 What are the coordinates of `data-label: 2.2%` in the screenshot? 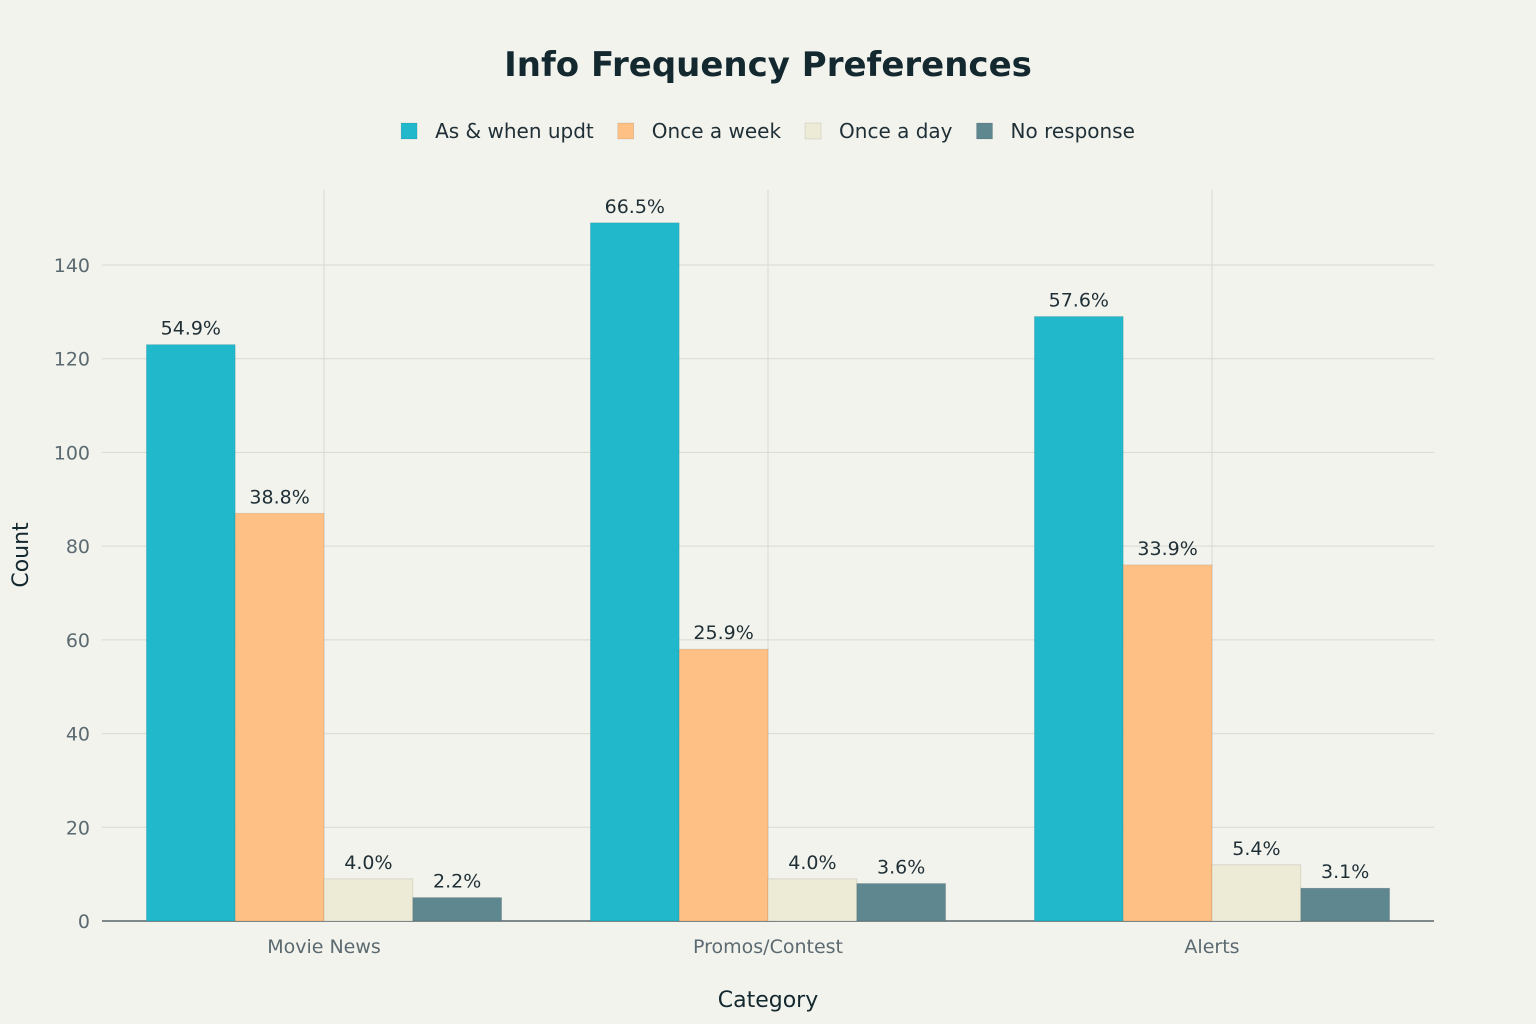 It's located at (457, 882).